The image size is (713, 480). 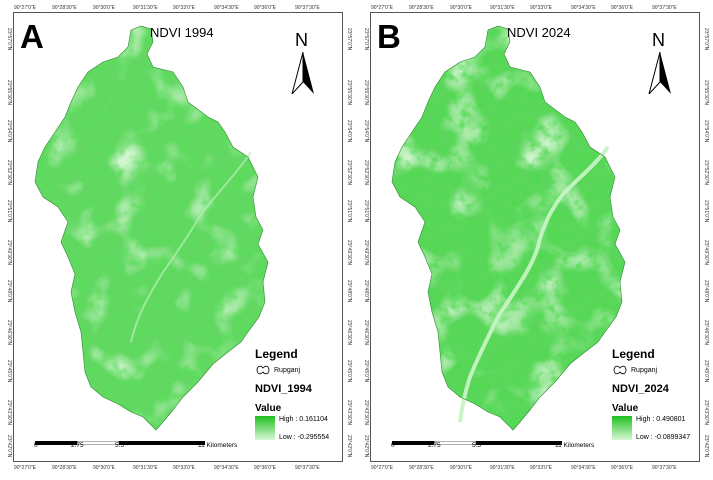 I want to click on lat-tick-left: 23°49'30"N, so click(x=366, y=253).